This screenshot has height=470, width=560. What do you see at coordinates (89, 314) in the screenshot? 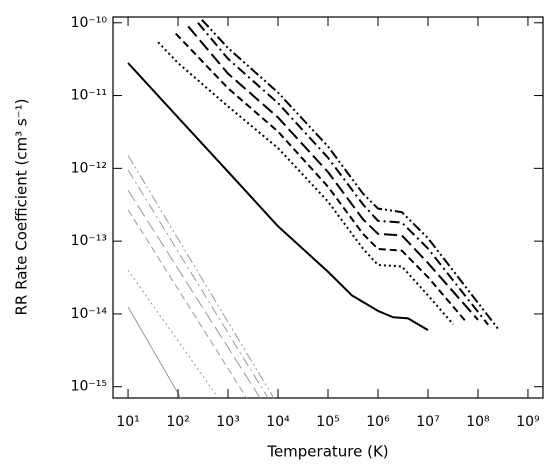
I see `y-tick-label: 10⁻¹⁴` at bounding box center [89, 314].